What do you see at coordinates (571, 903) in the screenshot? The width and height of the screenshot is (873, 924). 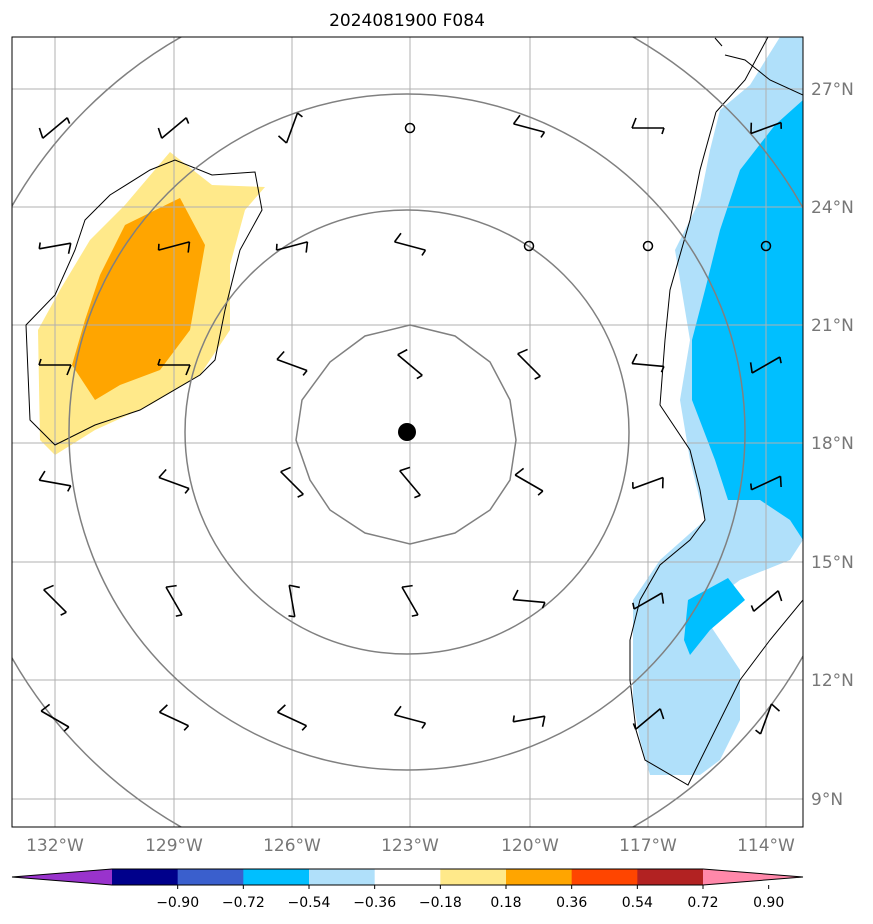 I see `colorbar-tick-label: 0.36` at bounding box center [571, 903].